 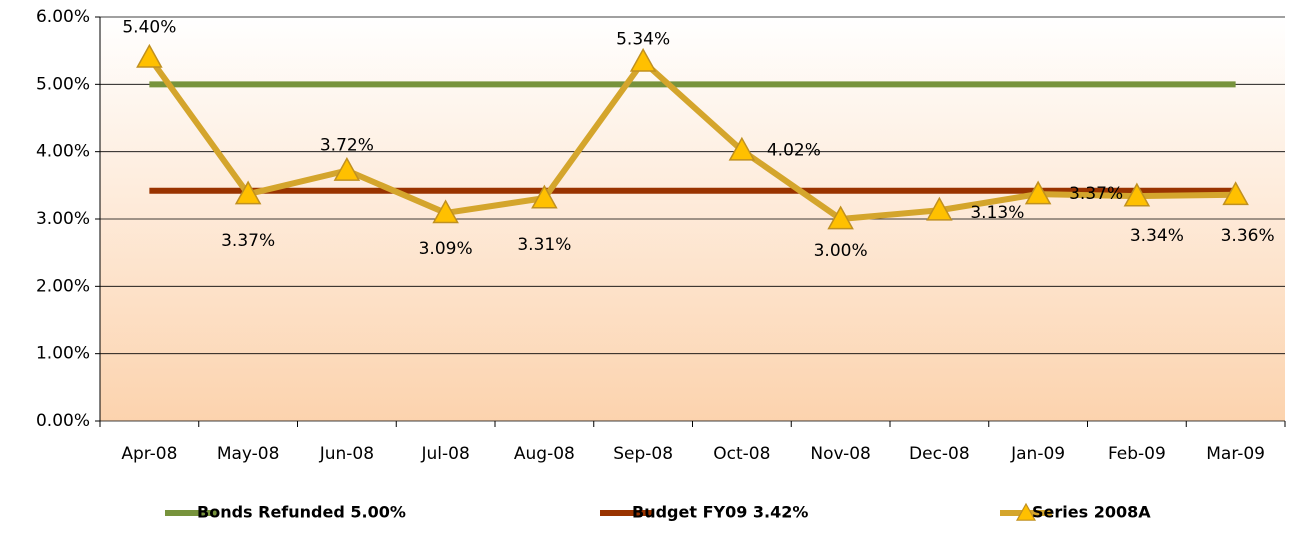 What do you see at coordinates (1235, 454) in the screenshot?
I see `x-tick-label: Mar-09` at bounding box center [1235, 454].